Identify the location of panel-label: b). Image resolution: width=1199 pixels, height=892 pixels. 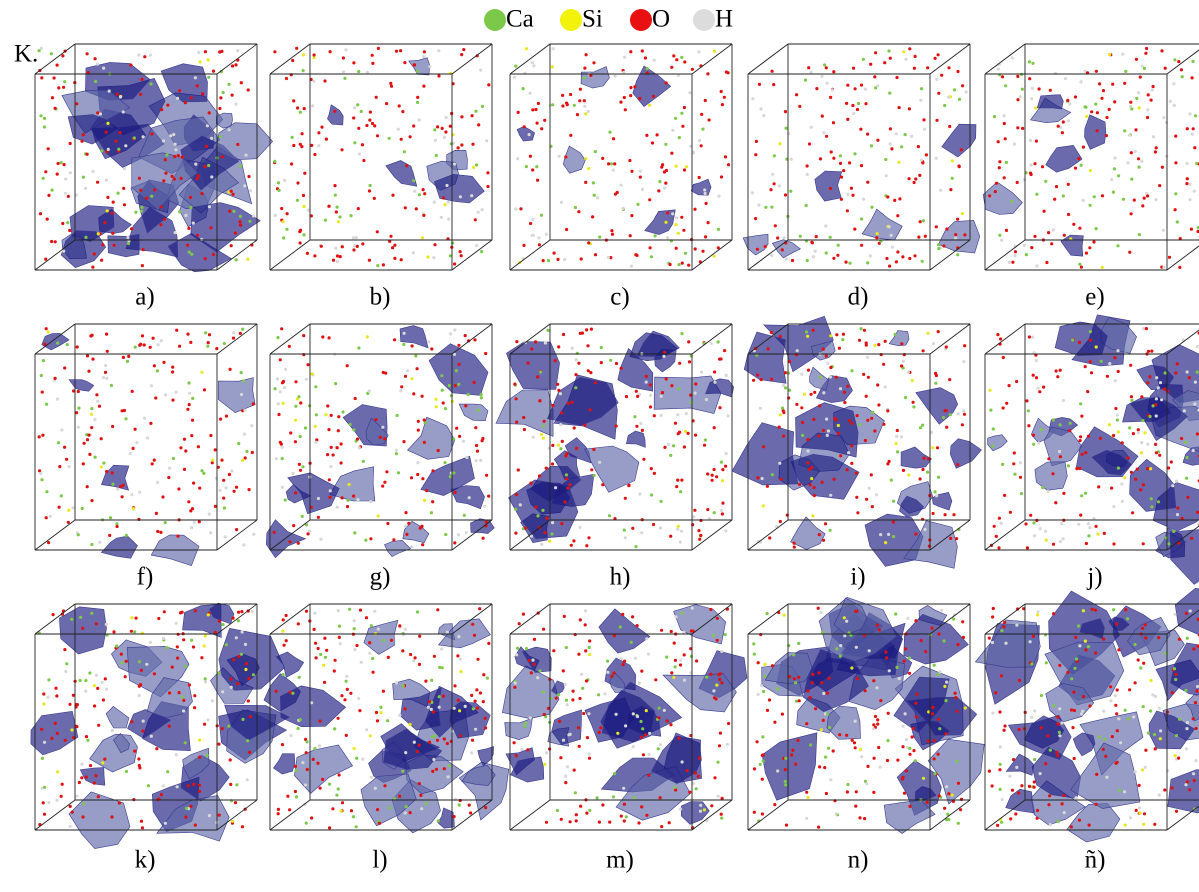
(380, 297).